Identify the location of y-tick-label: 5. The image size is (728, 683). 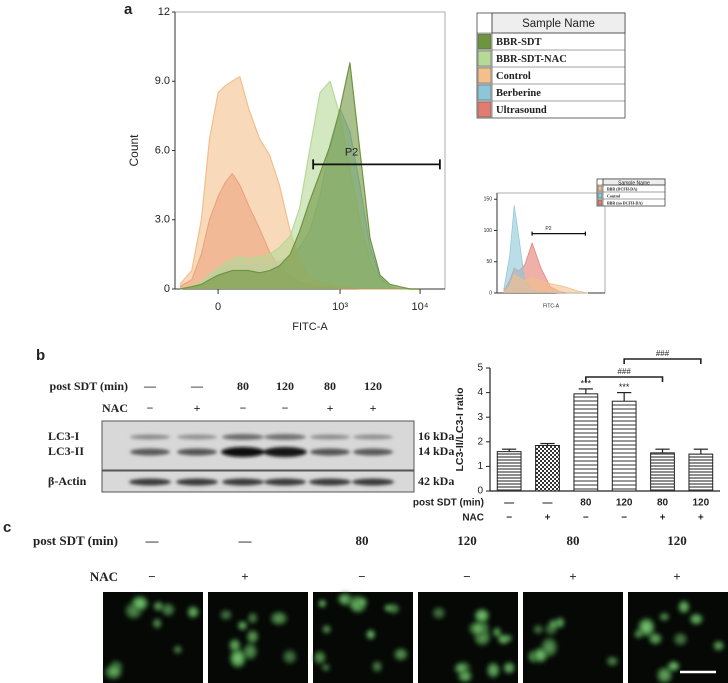
(480, 368).